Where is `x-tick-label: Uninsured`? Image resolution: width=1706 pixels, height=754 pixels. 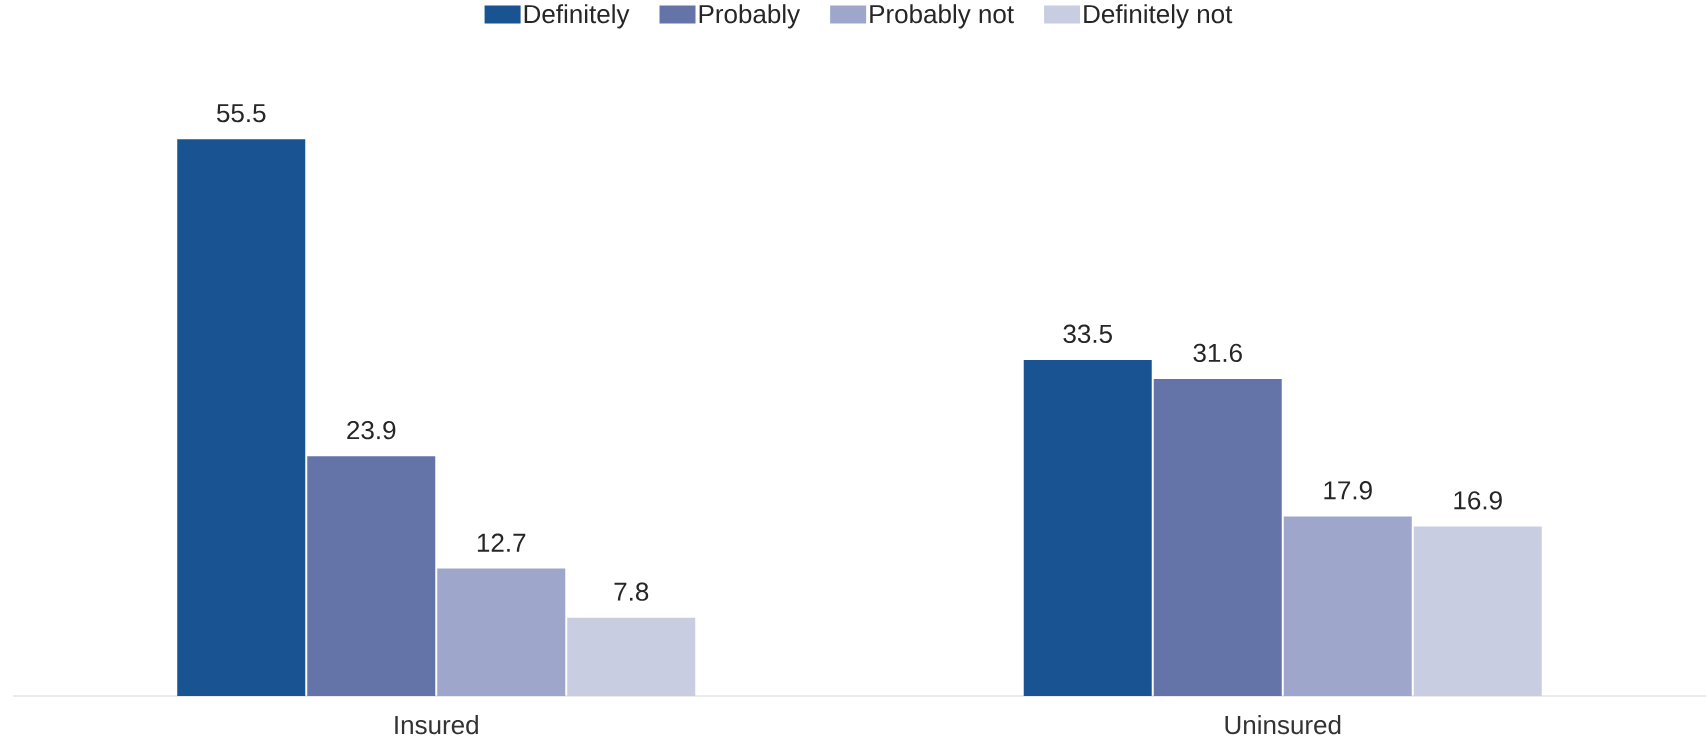 x-tick-label: Uninsured is located at coordinates (1283, 725).